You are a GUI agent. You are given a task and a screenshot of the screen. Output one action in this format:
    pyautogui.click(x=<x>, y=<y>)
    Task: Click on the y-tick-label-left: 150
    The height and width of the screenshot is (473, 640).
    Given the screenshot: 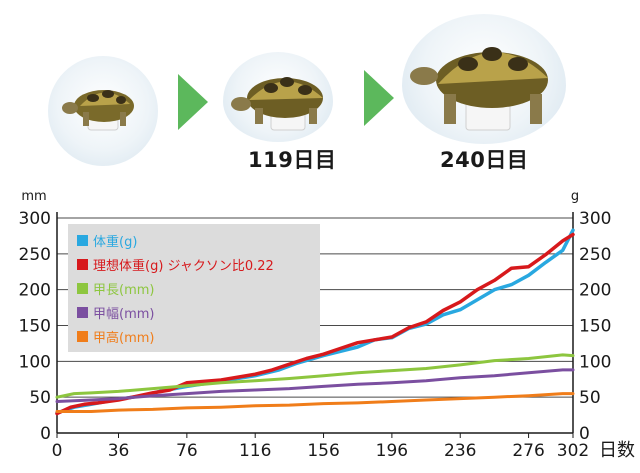 What is the action you would take?
    pyautogui.click(x=35, y=327)
    